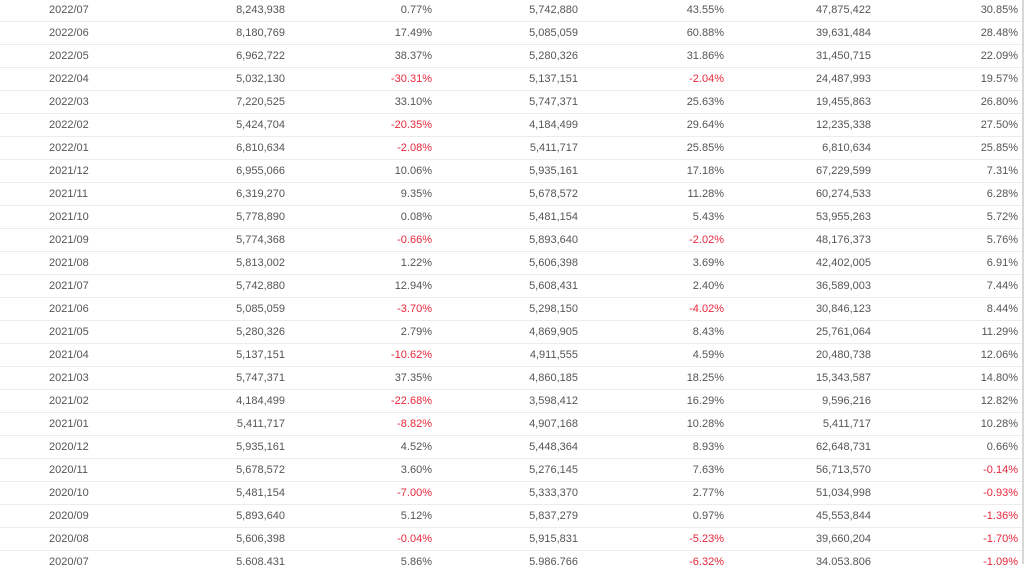 The image size is (1024, 565). Describe the element at coordinates (801, 240) in the screenshot. I see `cumulative-cell: 48,176,373` at that location.